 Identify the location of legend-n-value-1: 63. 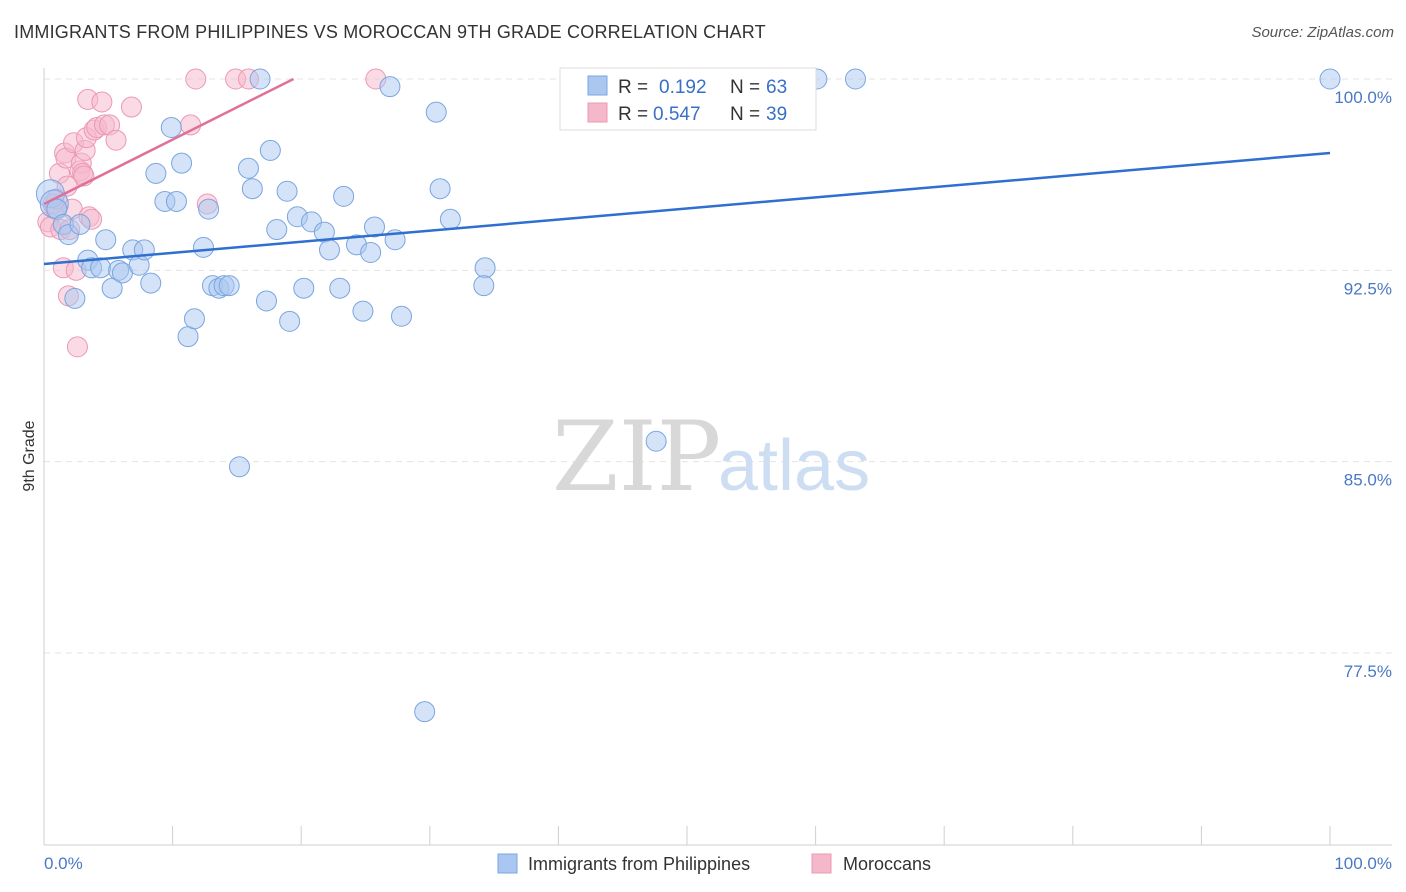
(776, 87).